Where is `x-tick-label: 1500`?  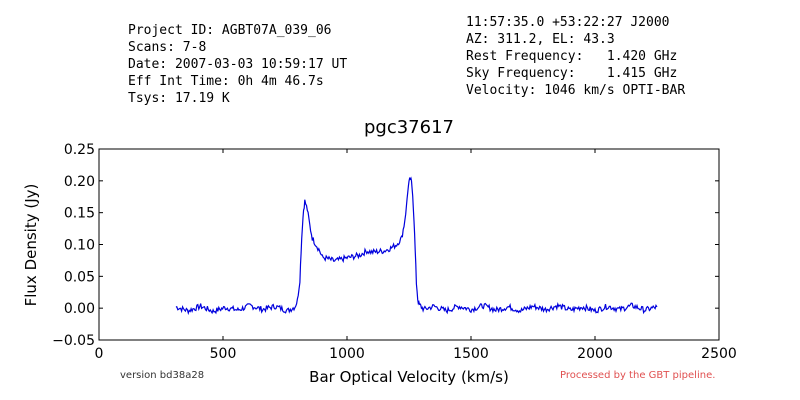 x-tick-label: 1500 is located at coordinates (471, 354).